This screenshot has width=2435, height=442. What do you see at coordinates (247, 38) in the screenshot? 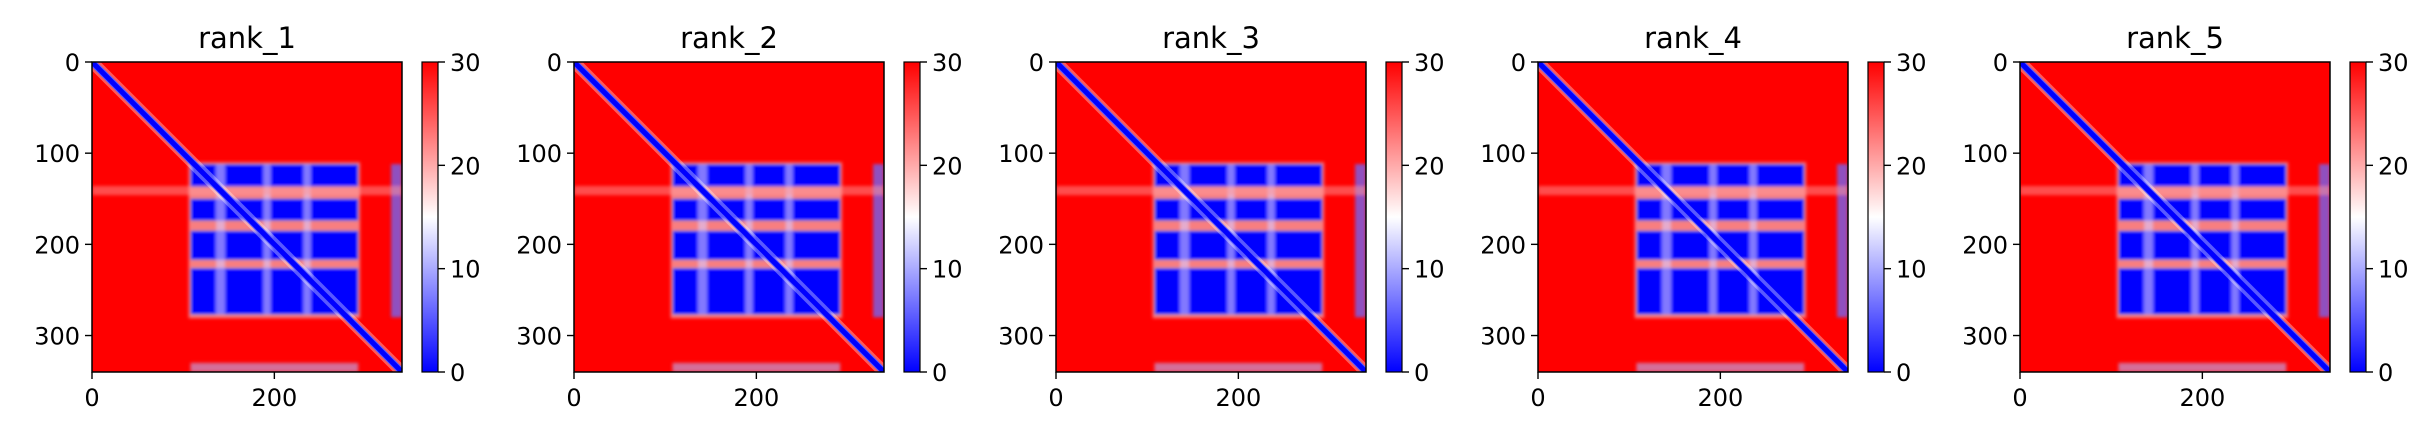
I see `panel-title: rank_1` at bounding box center [247, 38].